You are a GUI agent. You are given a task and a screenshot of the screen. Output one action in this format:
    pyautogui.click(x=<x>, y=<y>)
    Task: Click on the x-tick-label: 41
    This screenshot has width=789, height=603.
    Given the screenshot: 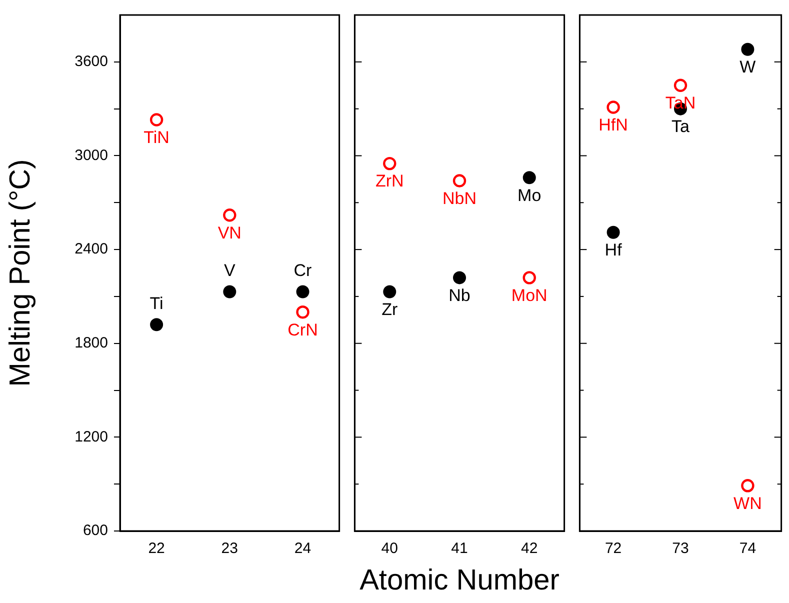 What is the action you would take?
    pyautogui.click(x=459, y=549)
    